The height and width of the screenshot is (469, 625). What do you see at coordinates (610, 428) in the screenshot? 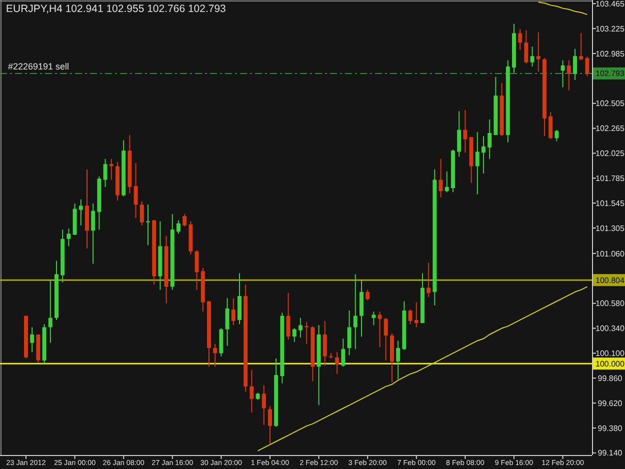
I see `y-tick-label: 99.380` at bounding box center [610, 428].